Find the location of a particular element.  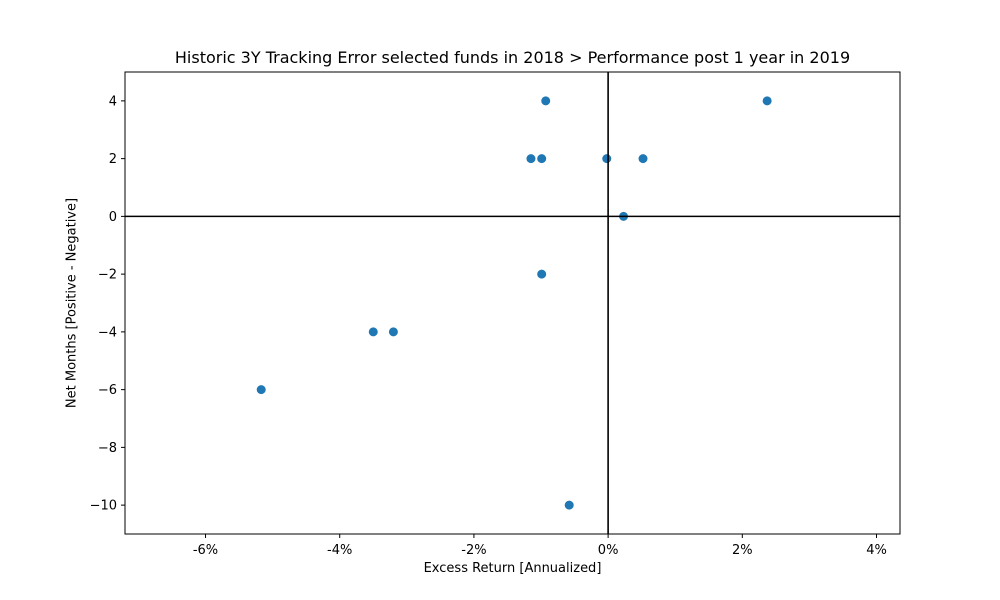

y-axis-label: Net Months [Positive - Negative] is located at coordinates (72, 303).